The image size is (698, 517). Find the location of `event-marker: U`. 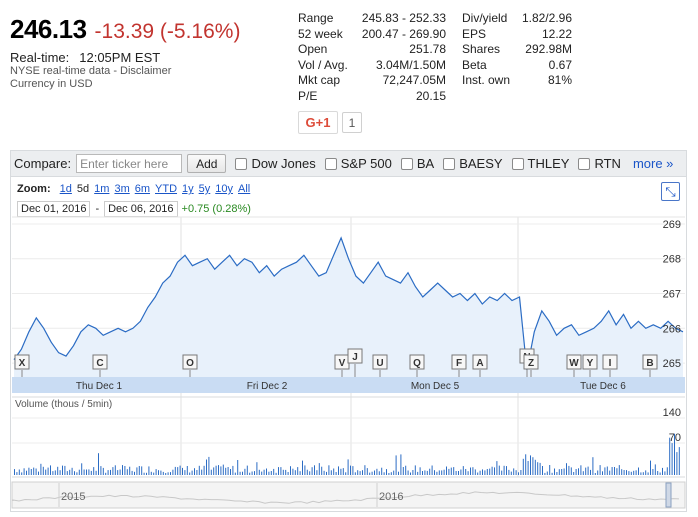

event-marker: U is located at coordinates (380, 362).